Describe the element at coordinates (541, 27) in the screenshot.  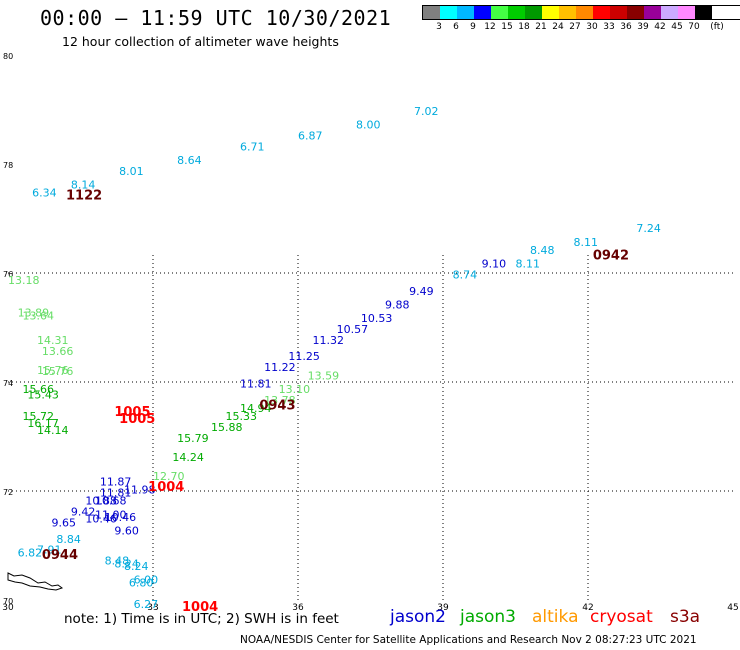
I see `legend-label: 21` at that location.